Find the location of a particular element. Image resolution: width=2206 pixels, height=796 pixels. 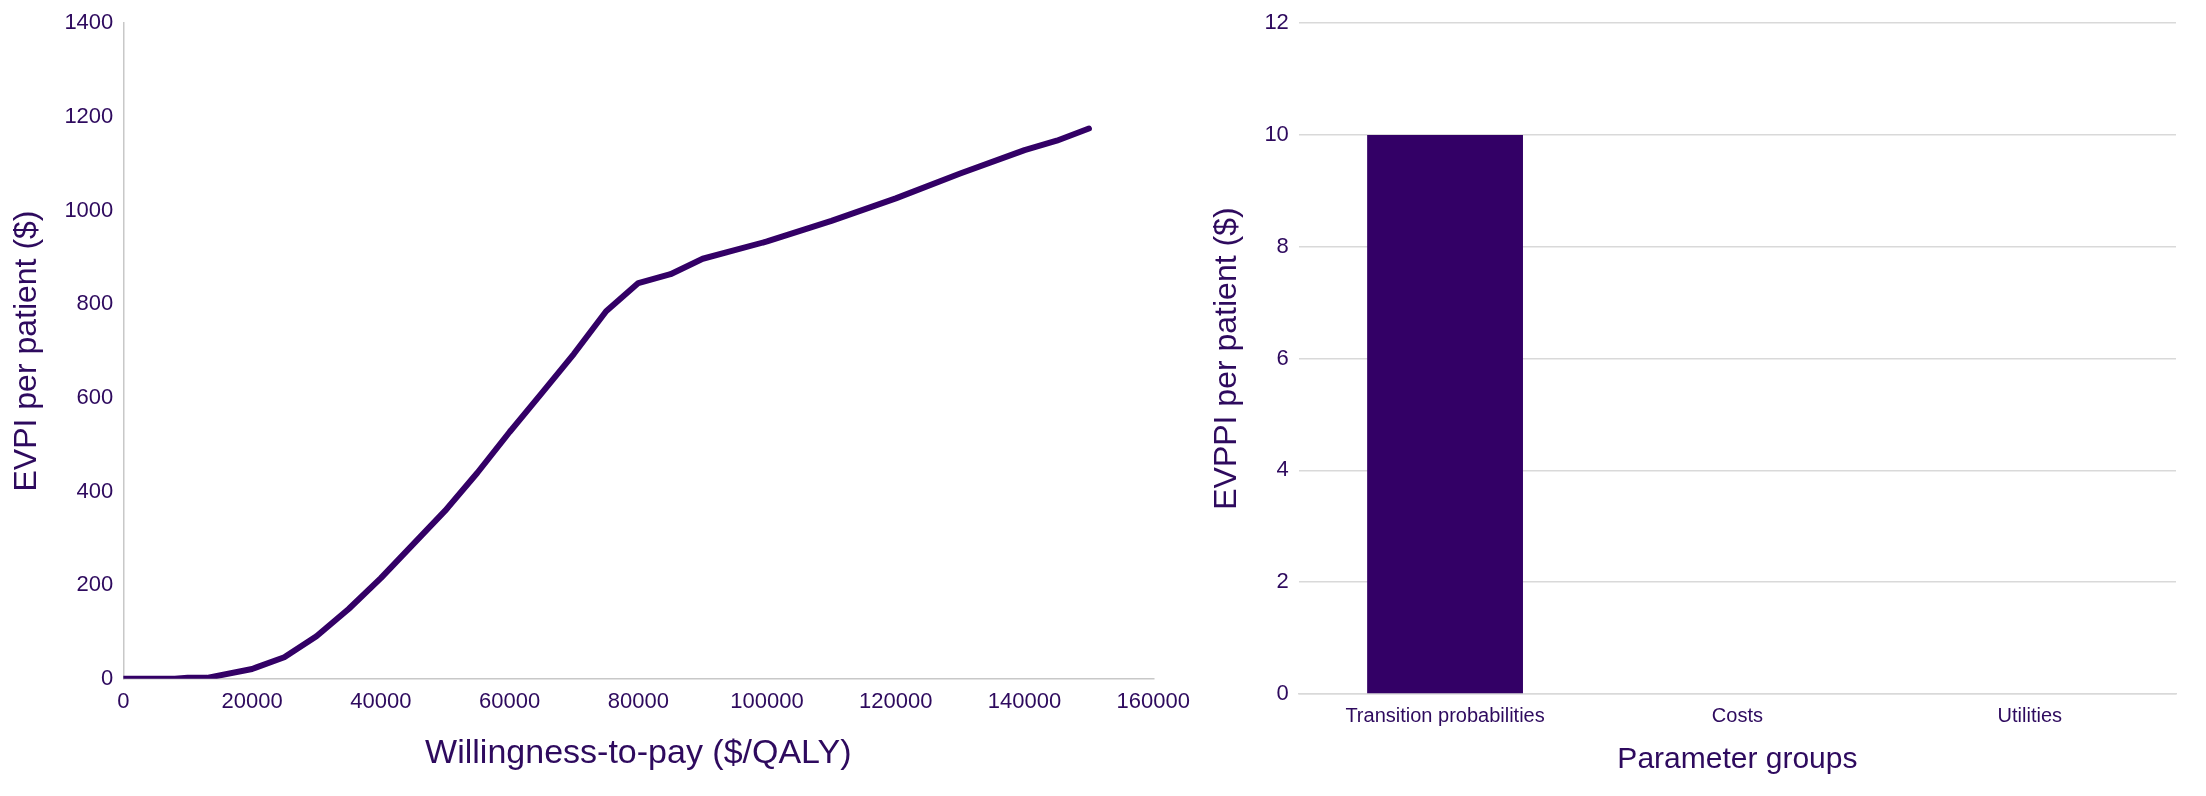

y-tick-label: 800 is located at coordinates (95, 303).